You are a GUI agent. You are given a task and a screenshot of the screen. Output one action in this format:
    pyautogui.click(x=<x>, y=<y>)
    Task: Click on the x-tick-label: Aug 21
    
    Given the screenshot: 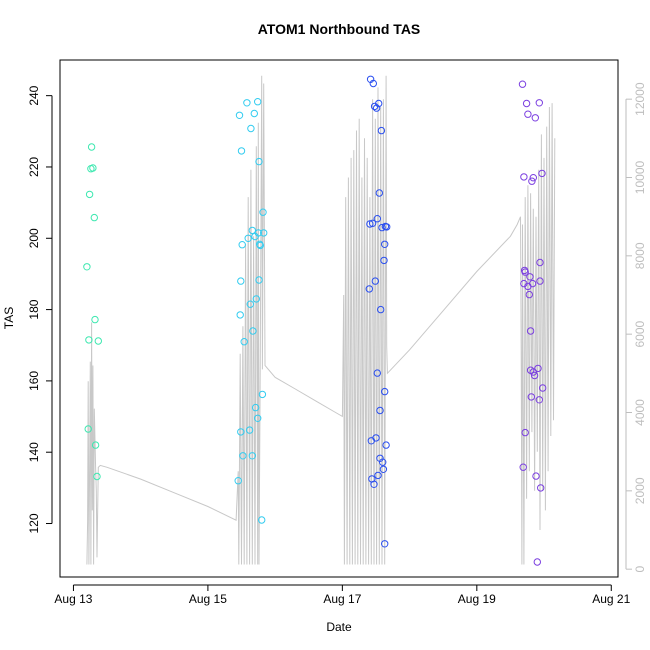 What is the action you would take?
    pyautogui.click(x=611, y=599)
    